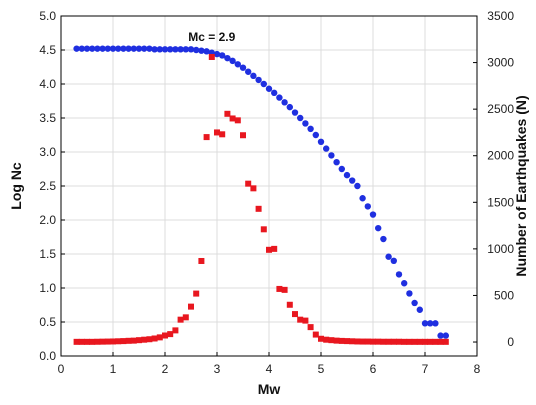 This screenshot has height=405, width=536. Describe the element at coordinates (47, 16) in the screenshot. I see `left-tick-label: 5.0` at that location.